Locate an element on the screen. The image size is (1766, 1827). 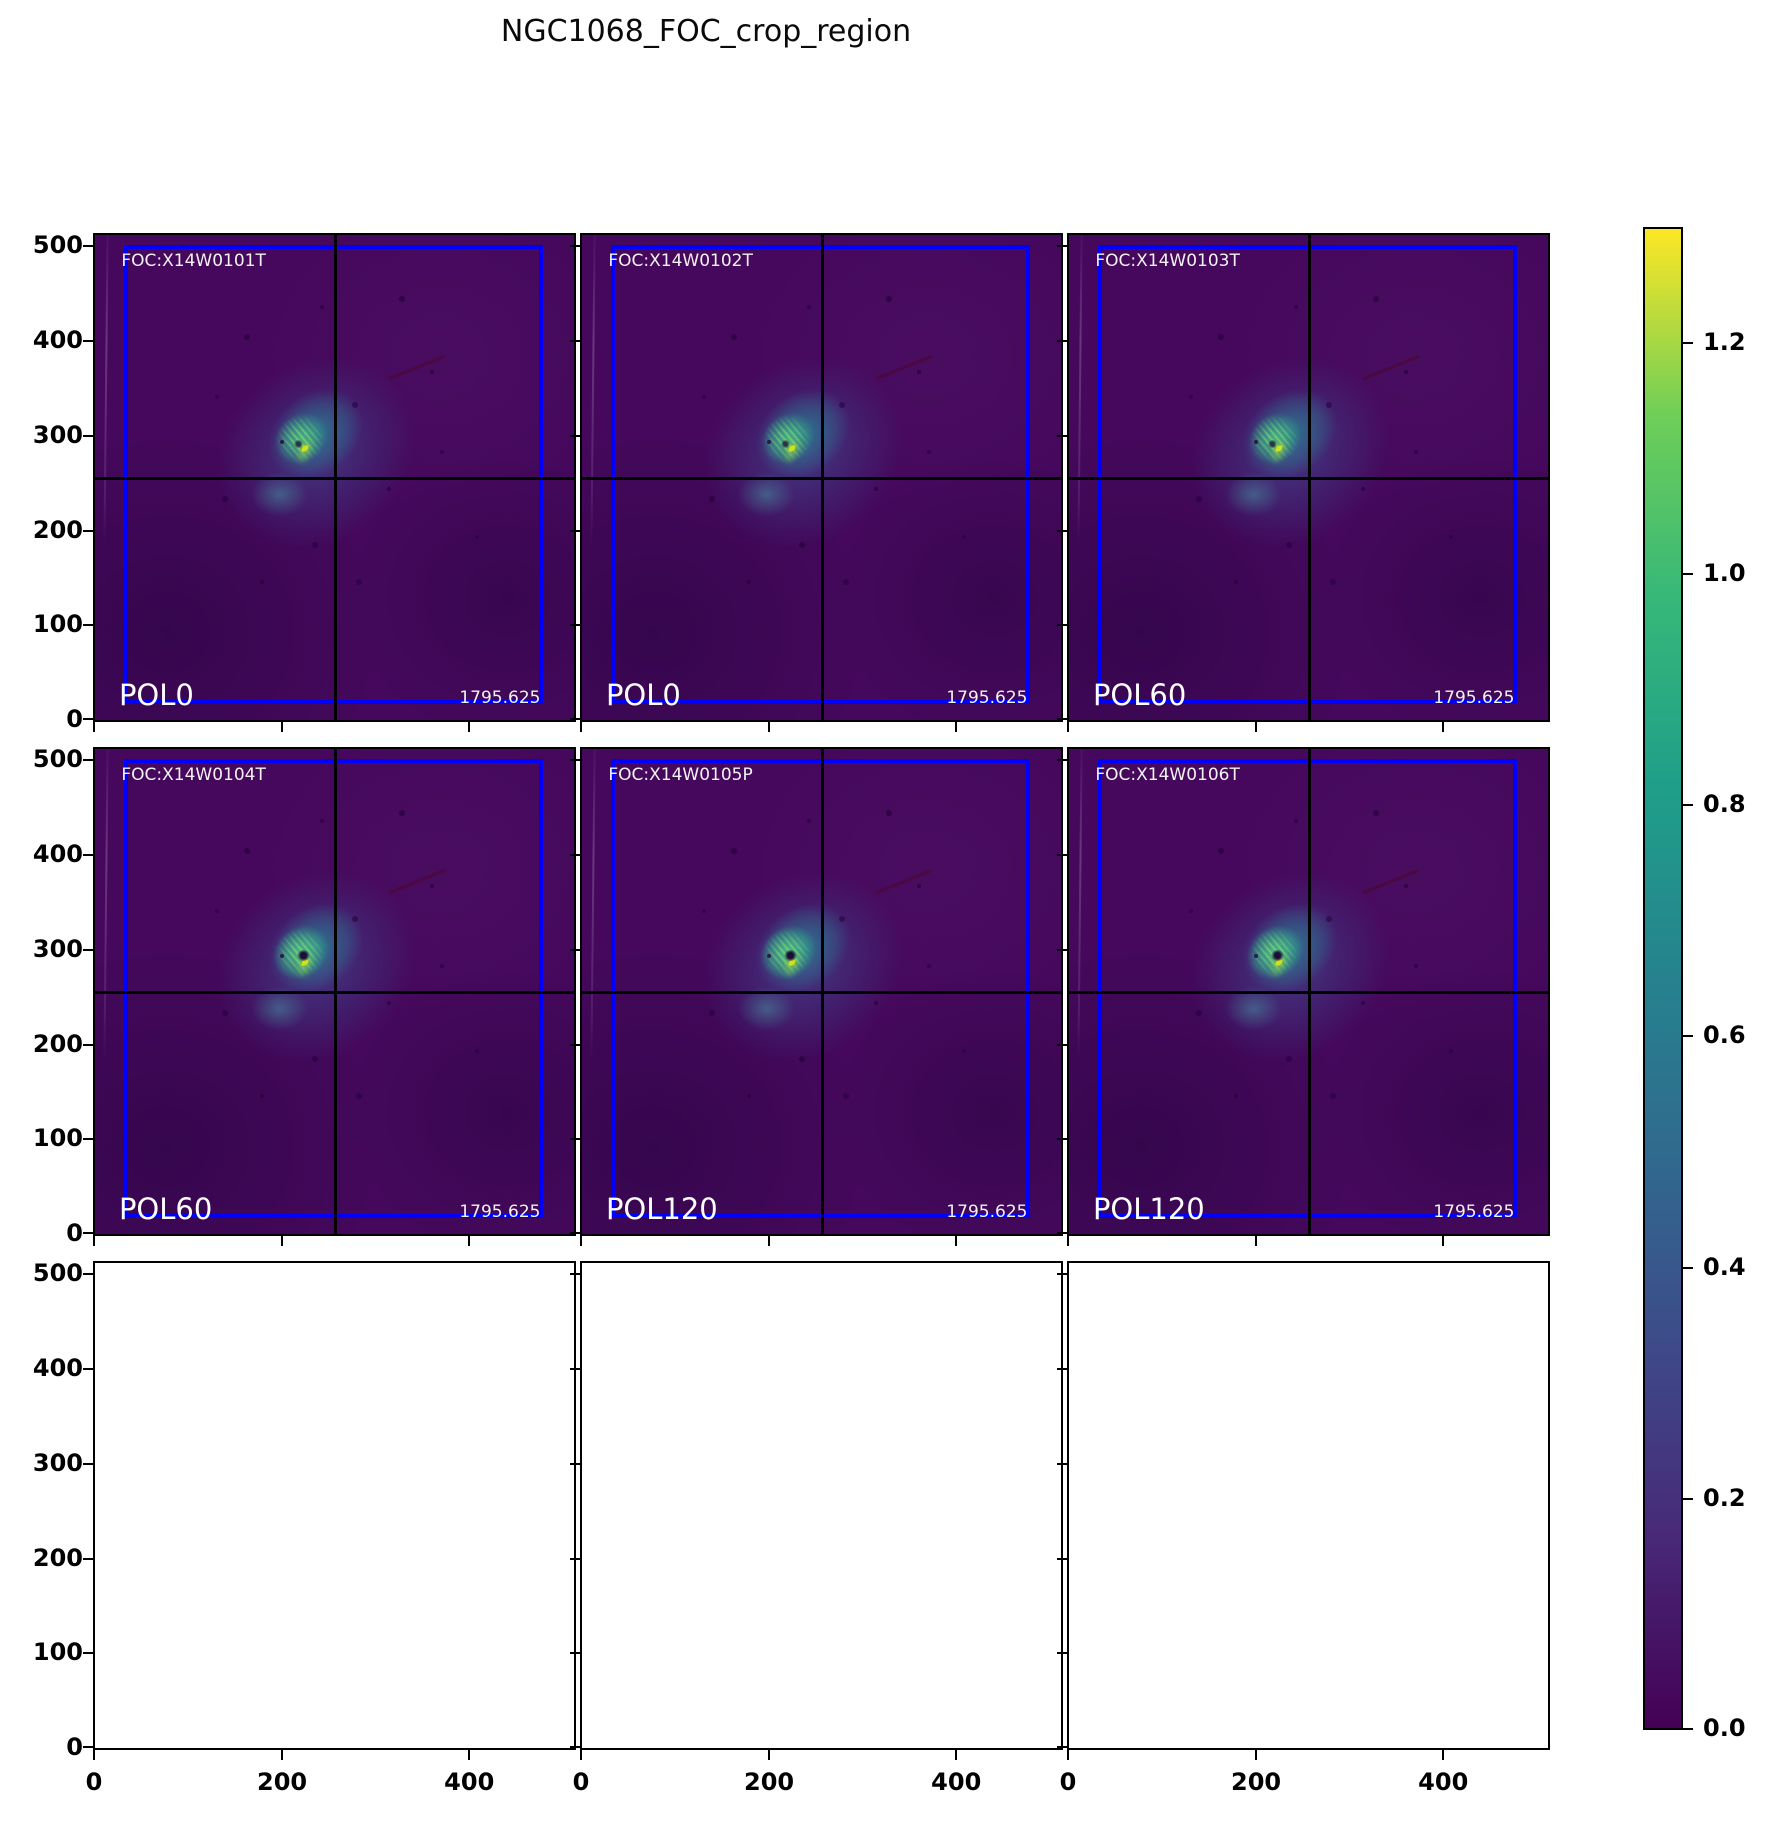
colorbar-tick-label: 0.2 is located at coordinates (1724, 1498).